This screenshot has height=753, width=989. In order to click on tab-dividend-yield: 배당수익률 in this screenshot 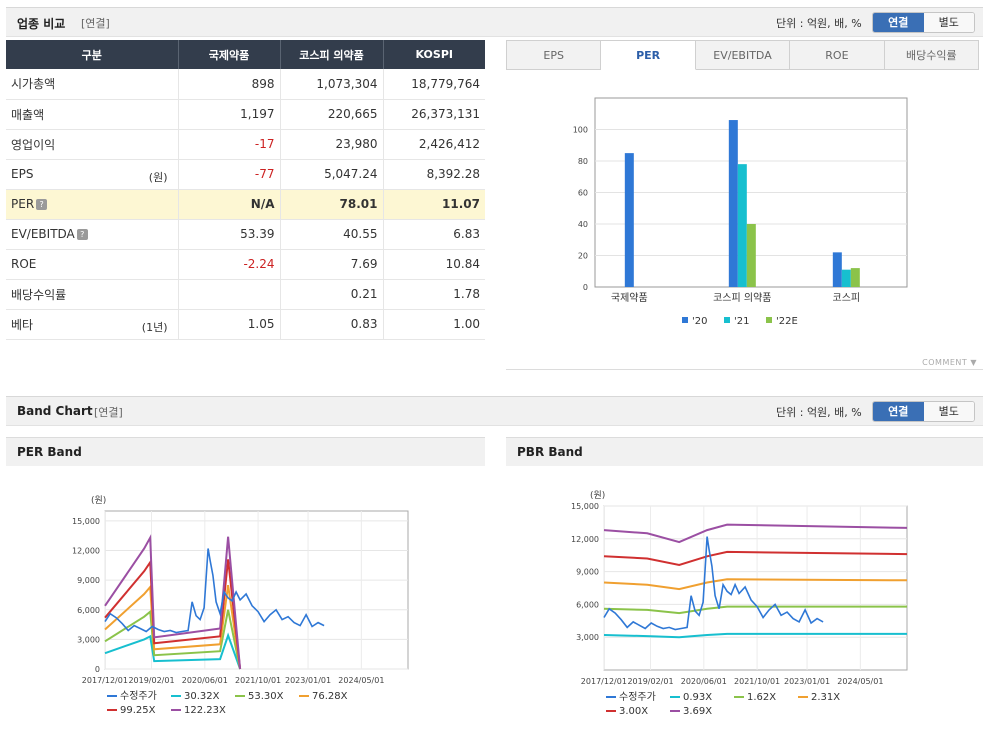, I will do `click(931, 55)`.